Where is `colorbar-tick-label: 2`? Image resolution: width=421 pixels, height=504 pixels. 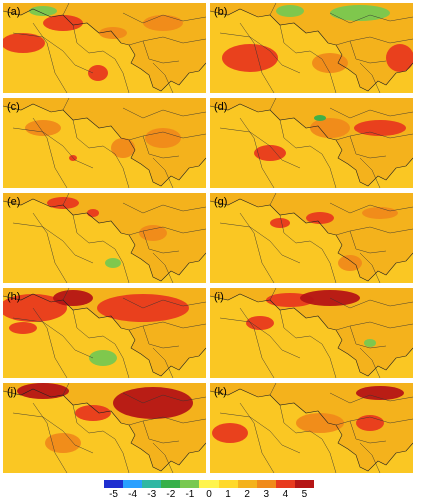
colorbar-tick-label: 2 is located at coordinates (247, 494).